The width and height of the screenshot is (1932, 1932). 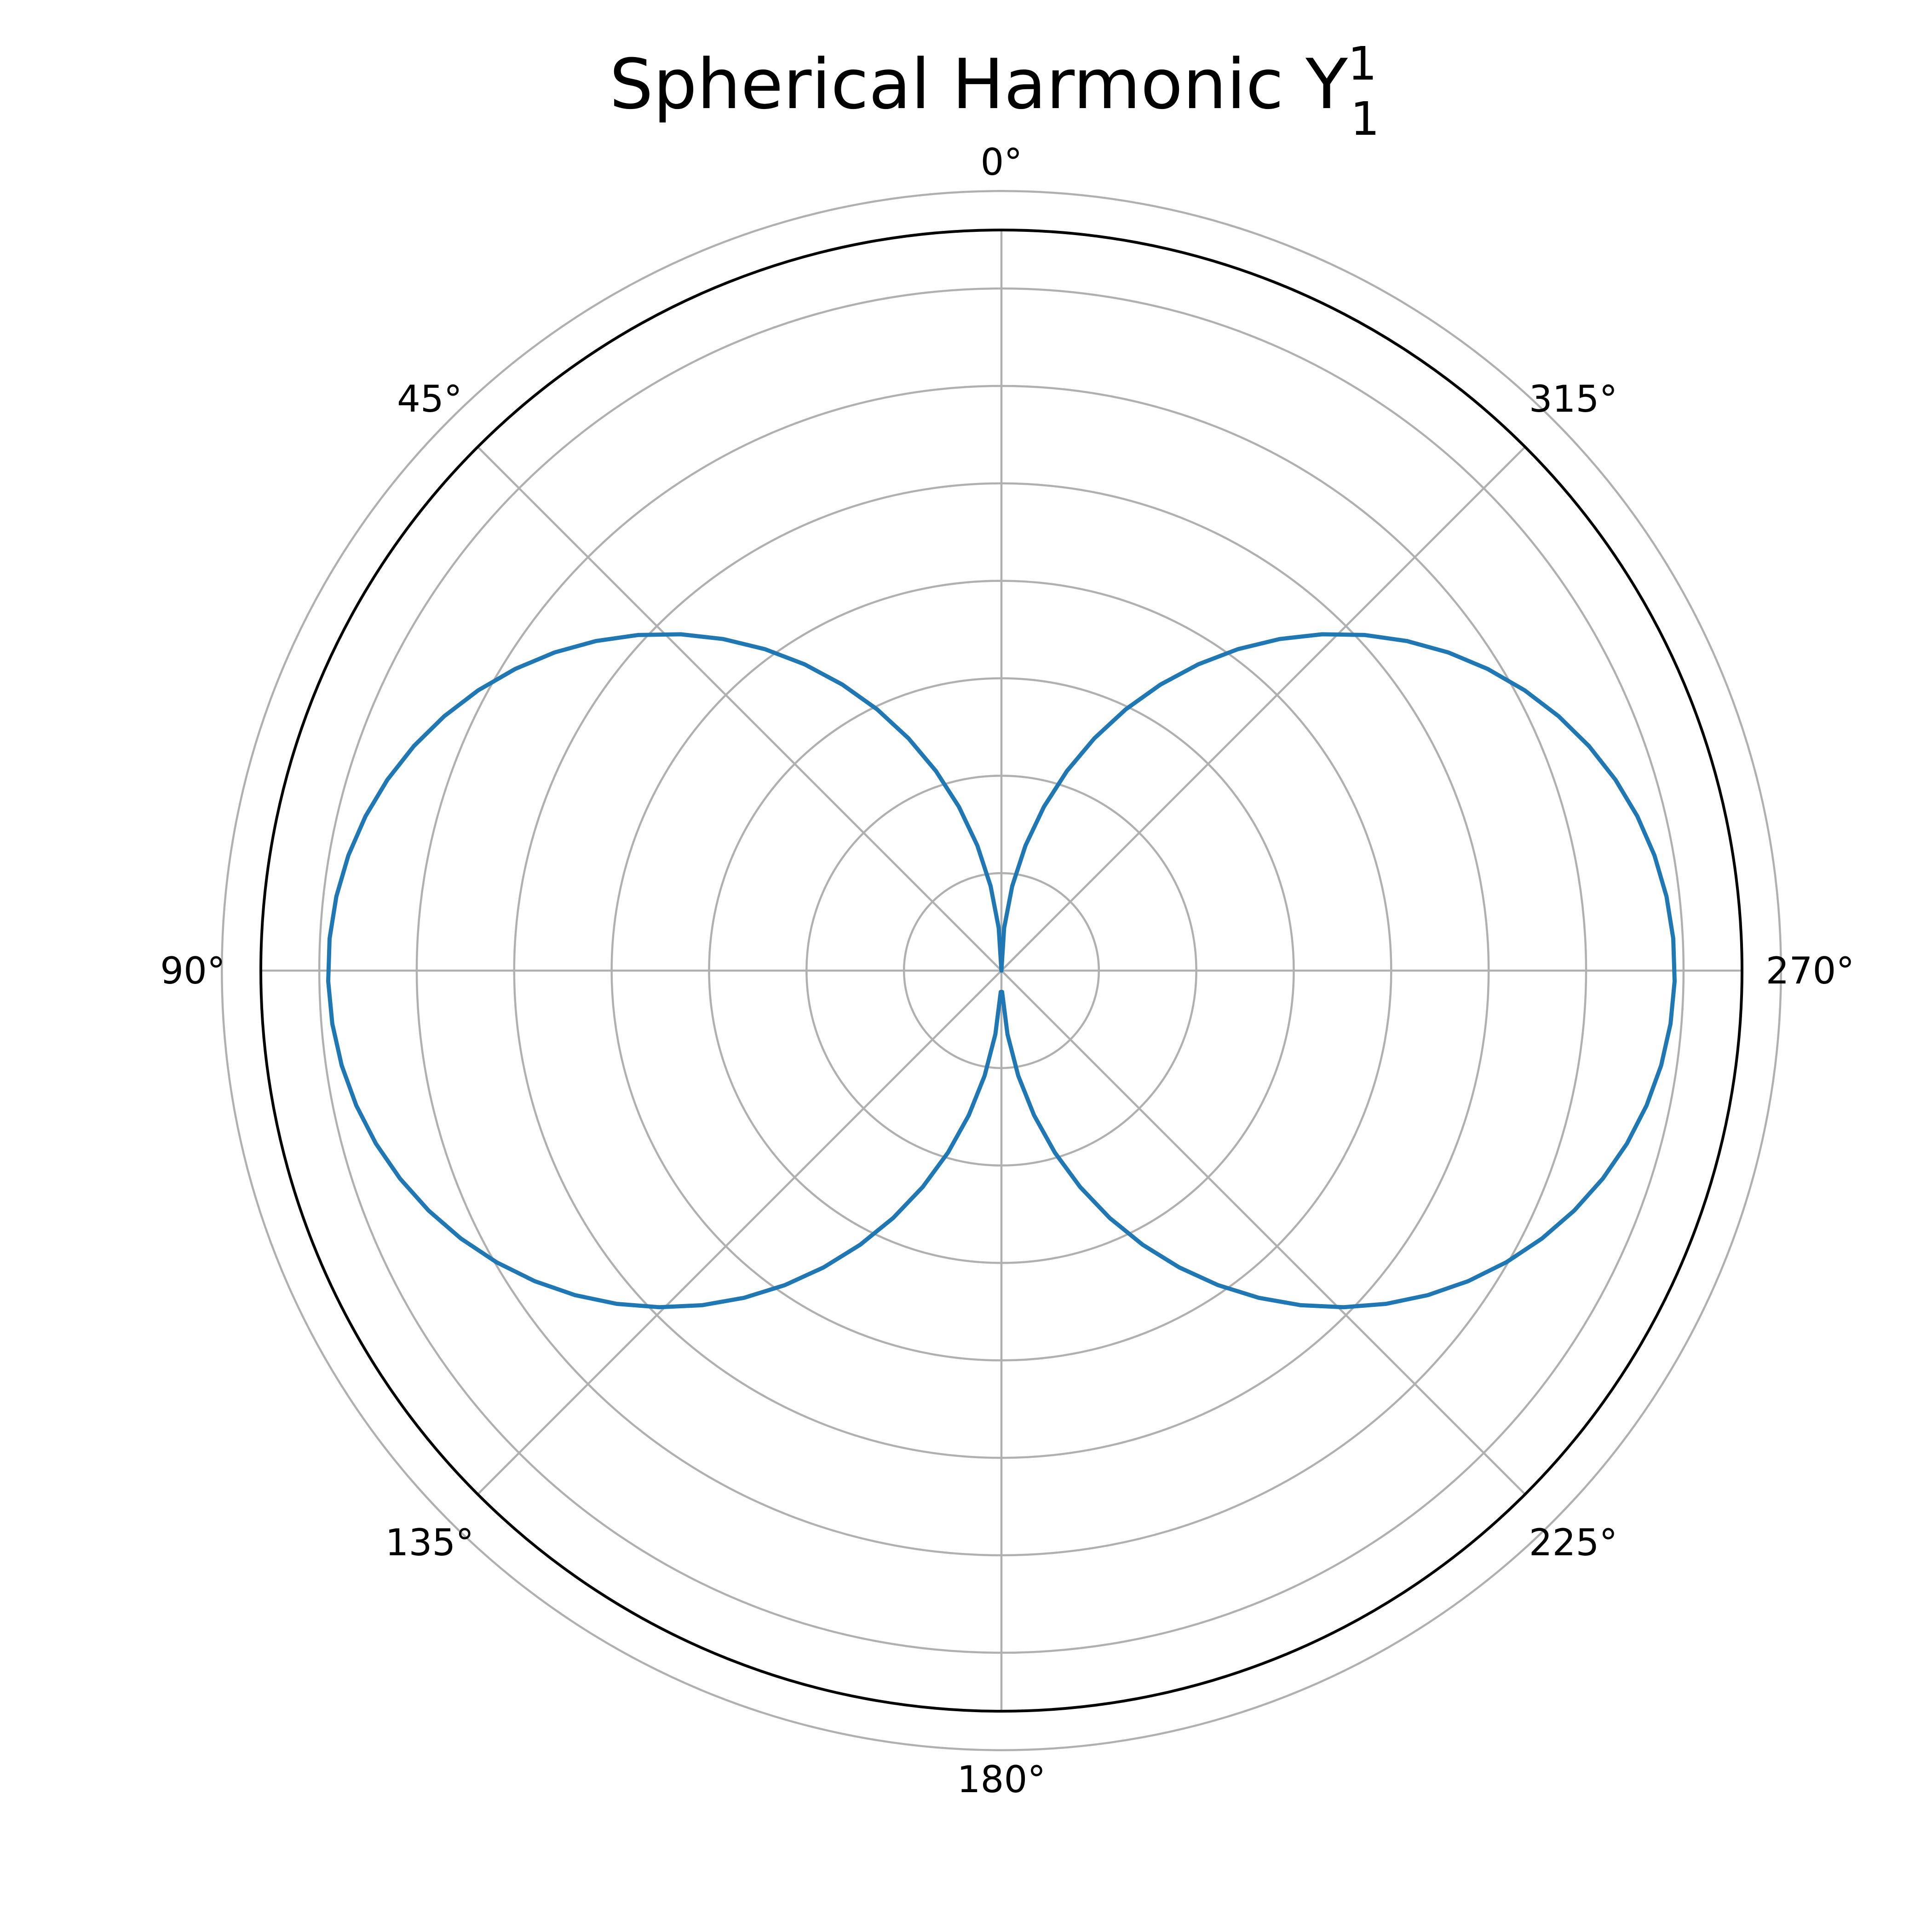 What do you see at coordinates (1001, 1779) in the screenshot?
I see `theta-tick-label-180: 180°` at bounding box center [1001, 1779].